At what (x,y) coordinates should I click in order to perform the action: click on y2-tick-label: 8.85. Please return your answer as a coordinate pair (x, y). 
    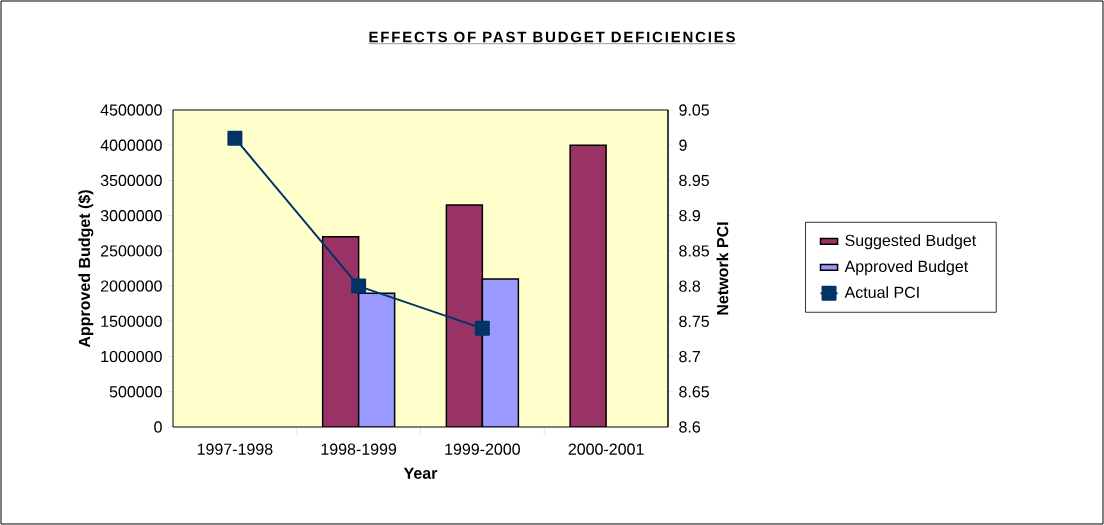
    Looking at the image, I should click on (694, 251).